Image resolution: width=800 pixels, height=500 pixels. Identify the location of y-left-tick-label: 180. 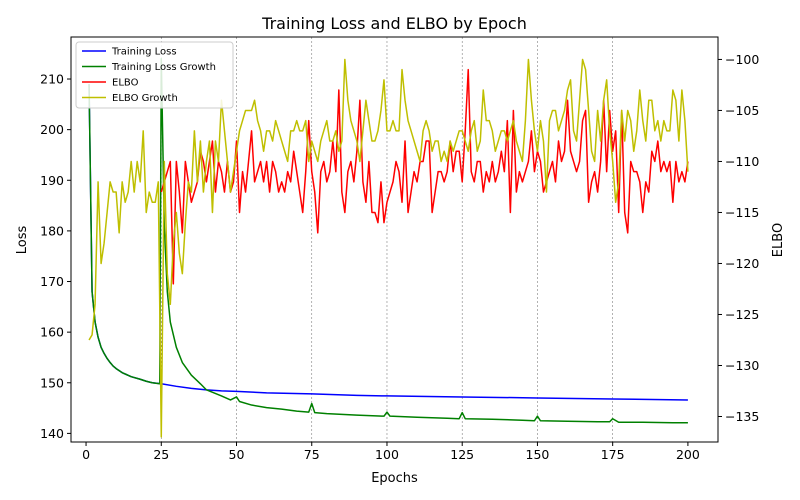
(52, 230).